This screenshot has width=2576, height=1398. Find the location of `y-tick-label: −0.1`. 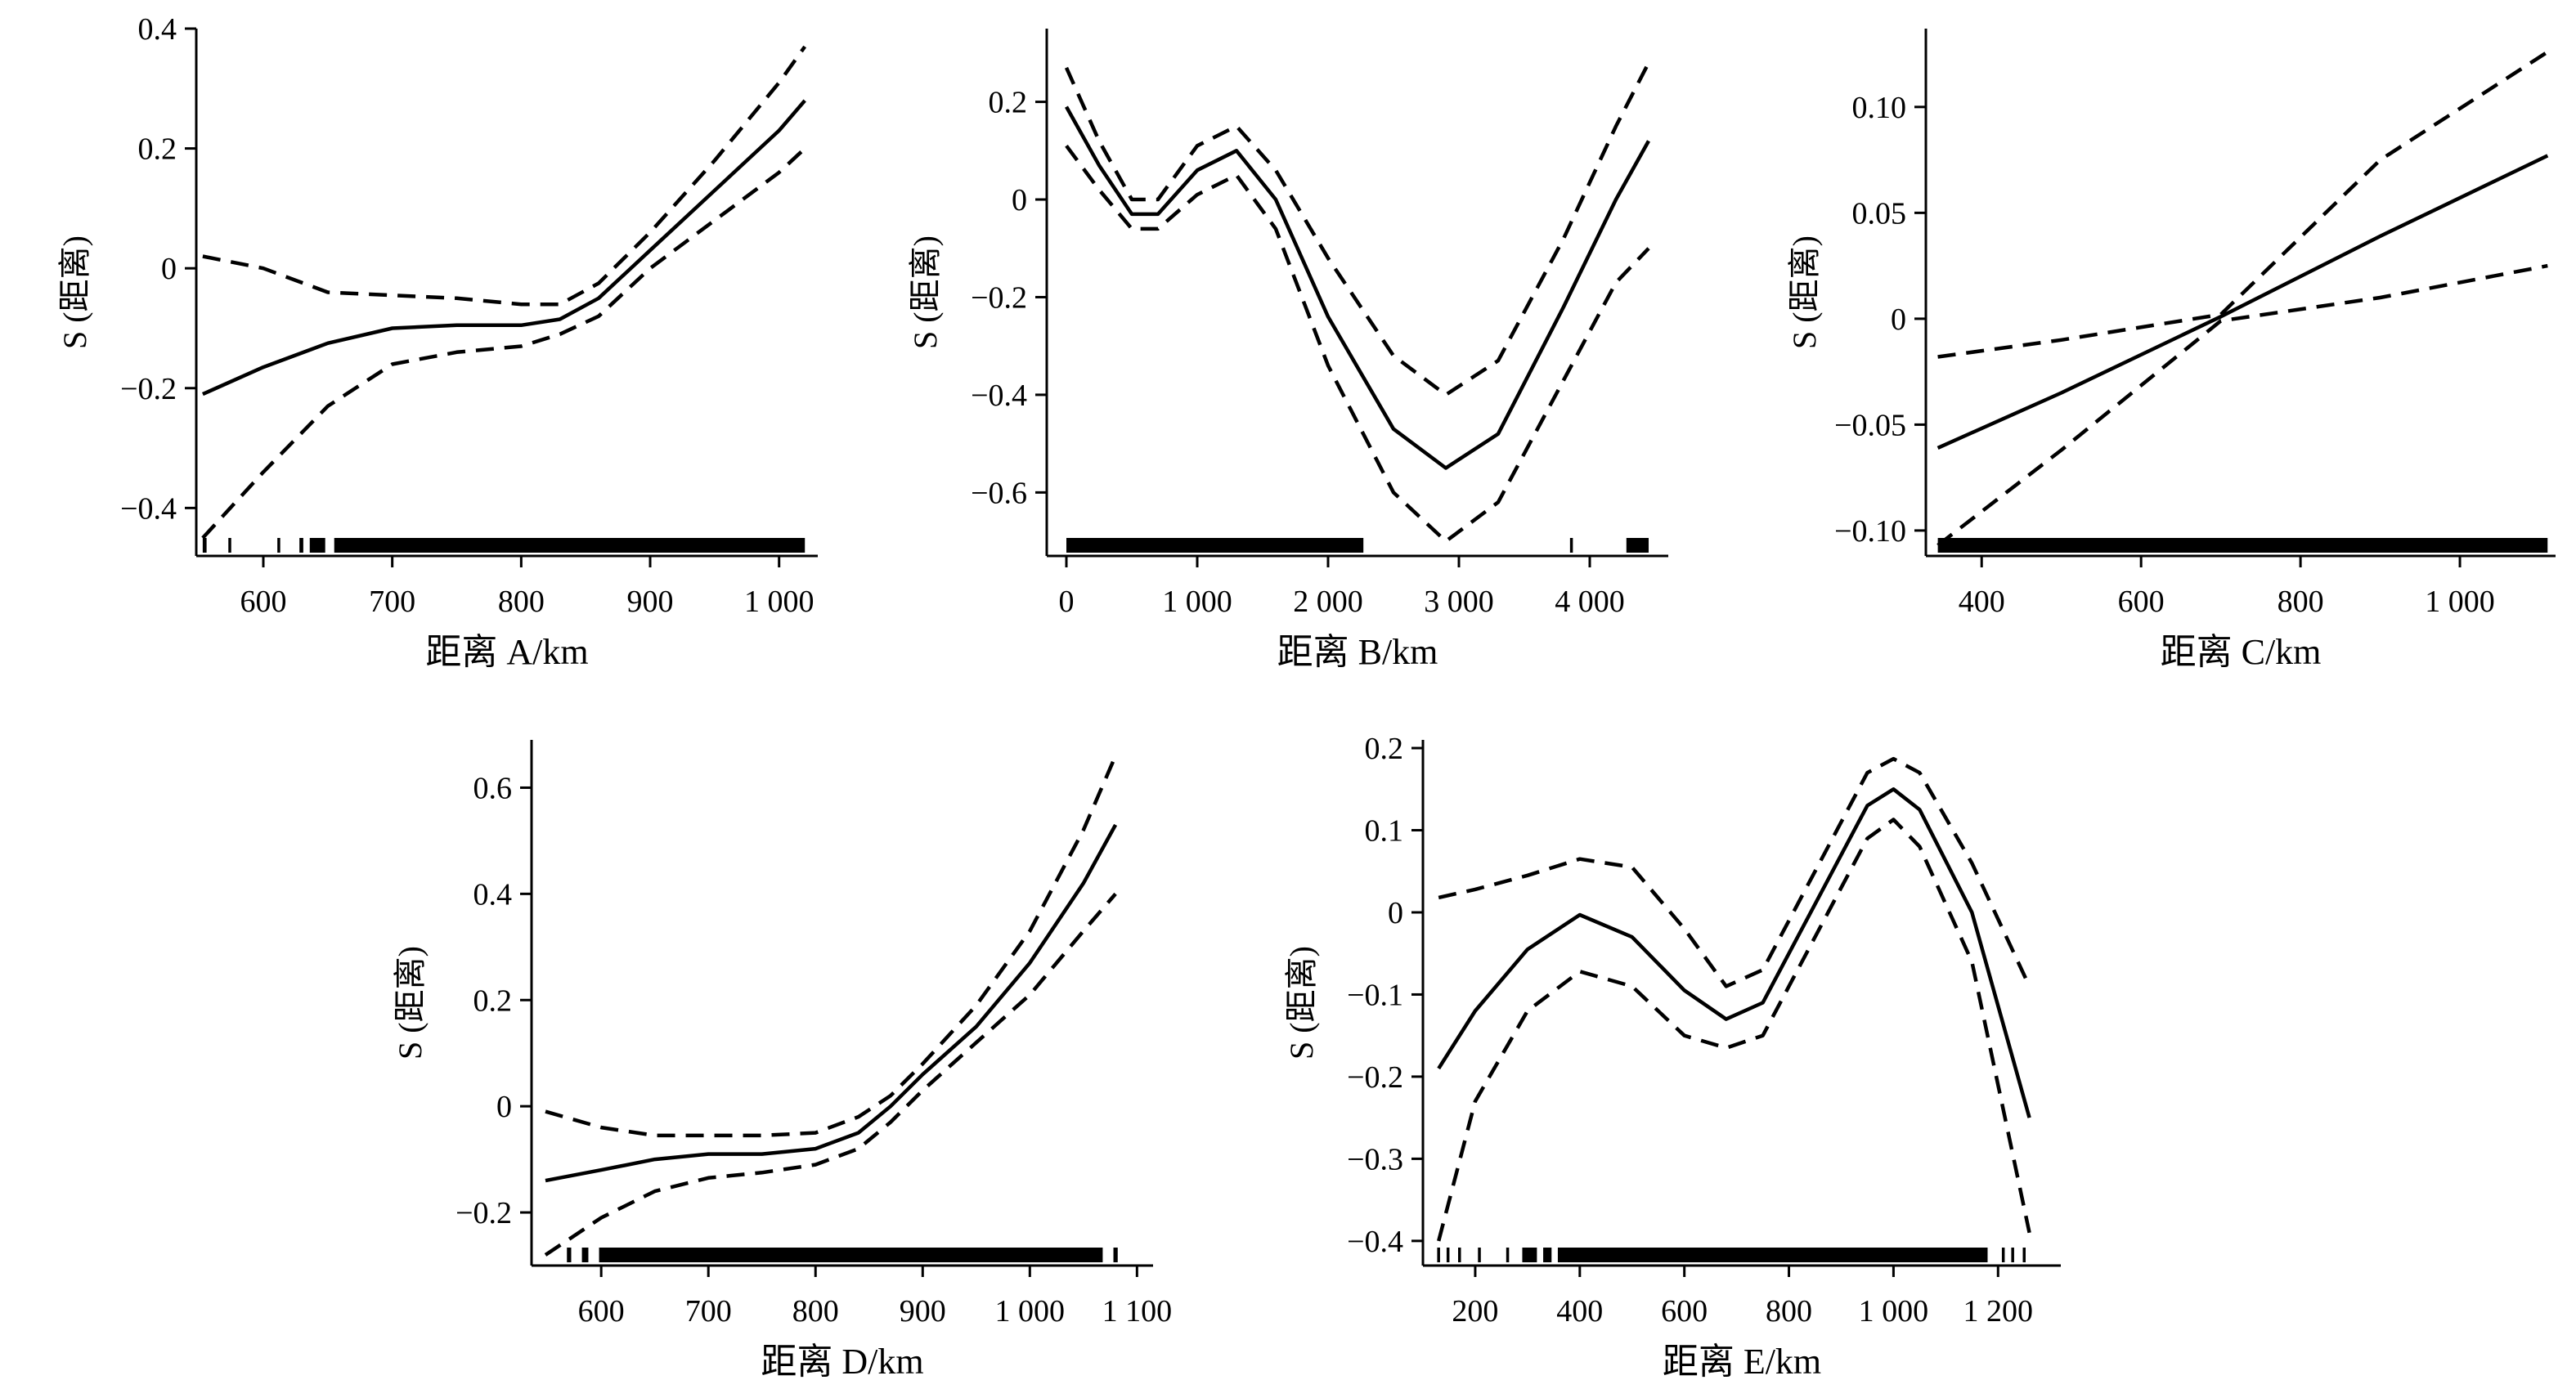

y-tick-label: −0.1 is located at coordinates (1375, 995).